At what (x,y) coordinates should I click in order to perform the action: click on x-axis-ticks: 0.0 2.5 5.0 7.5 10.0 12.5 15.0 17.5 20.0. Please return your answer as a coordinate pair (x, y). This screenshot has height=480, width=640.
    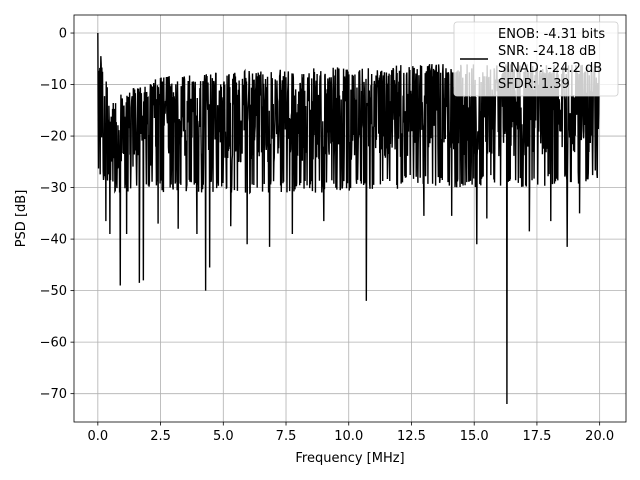
    Looking at the image, I should click on (350, 433).